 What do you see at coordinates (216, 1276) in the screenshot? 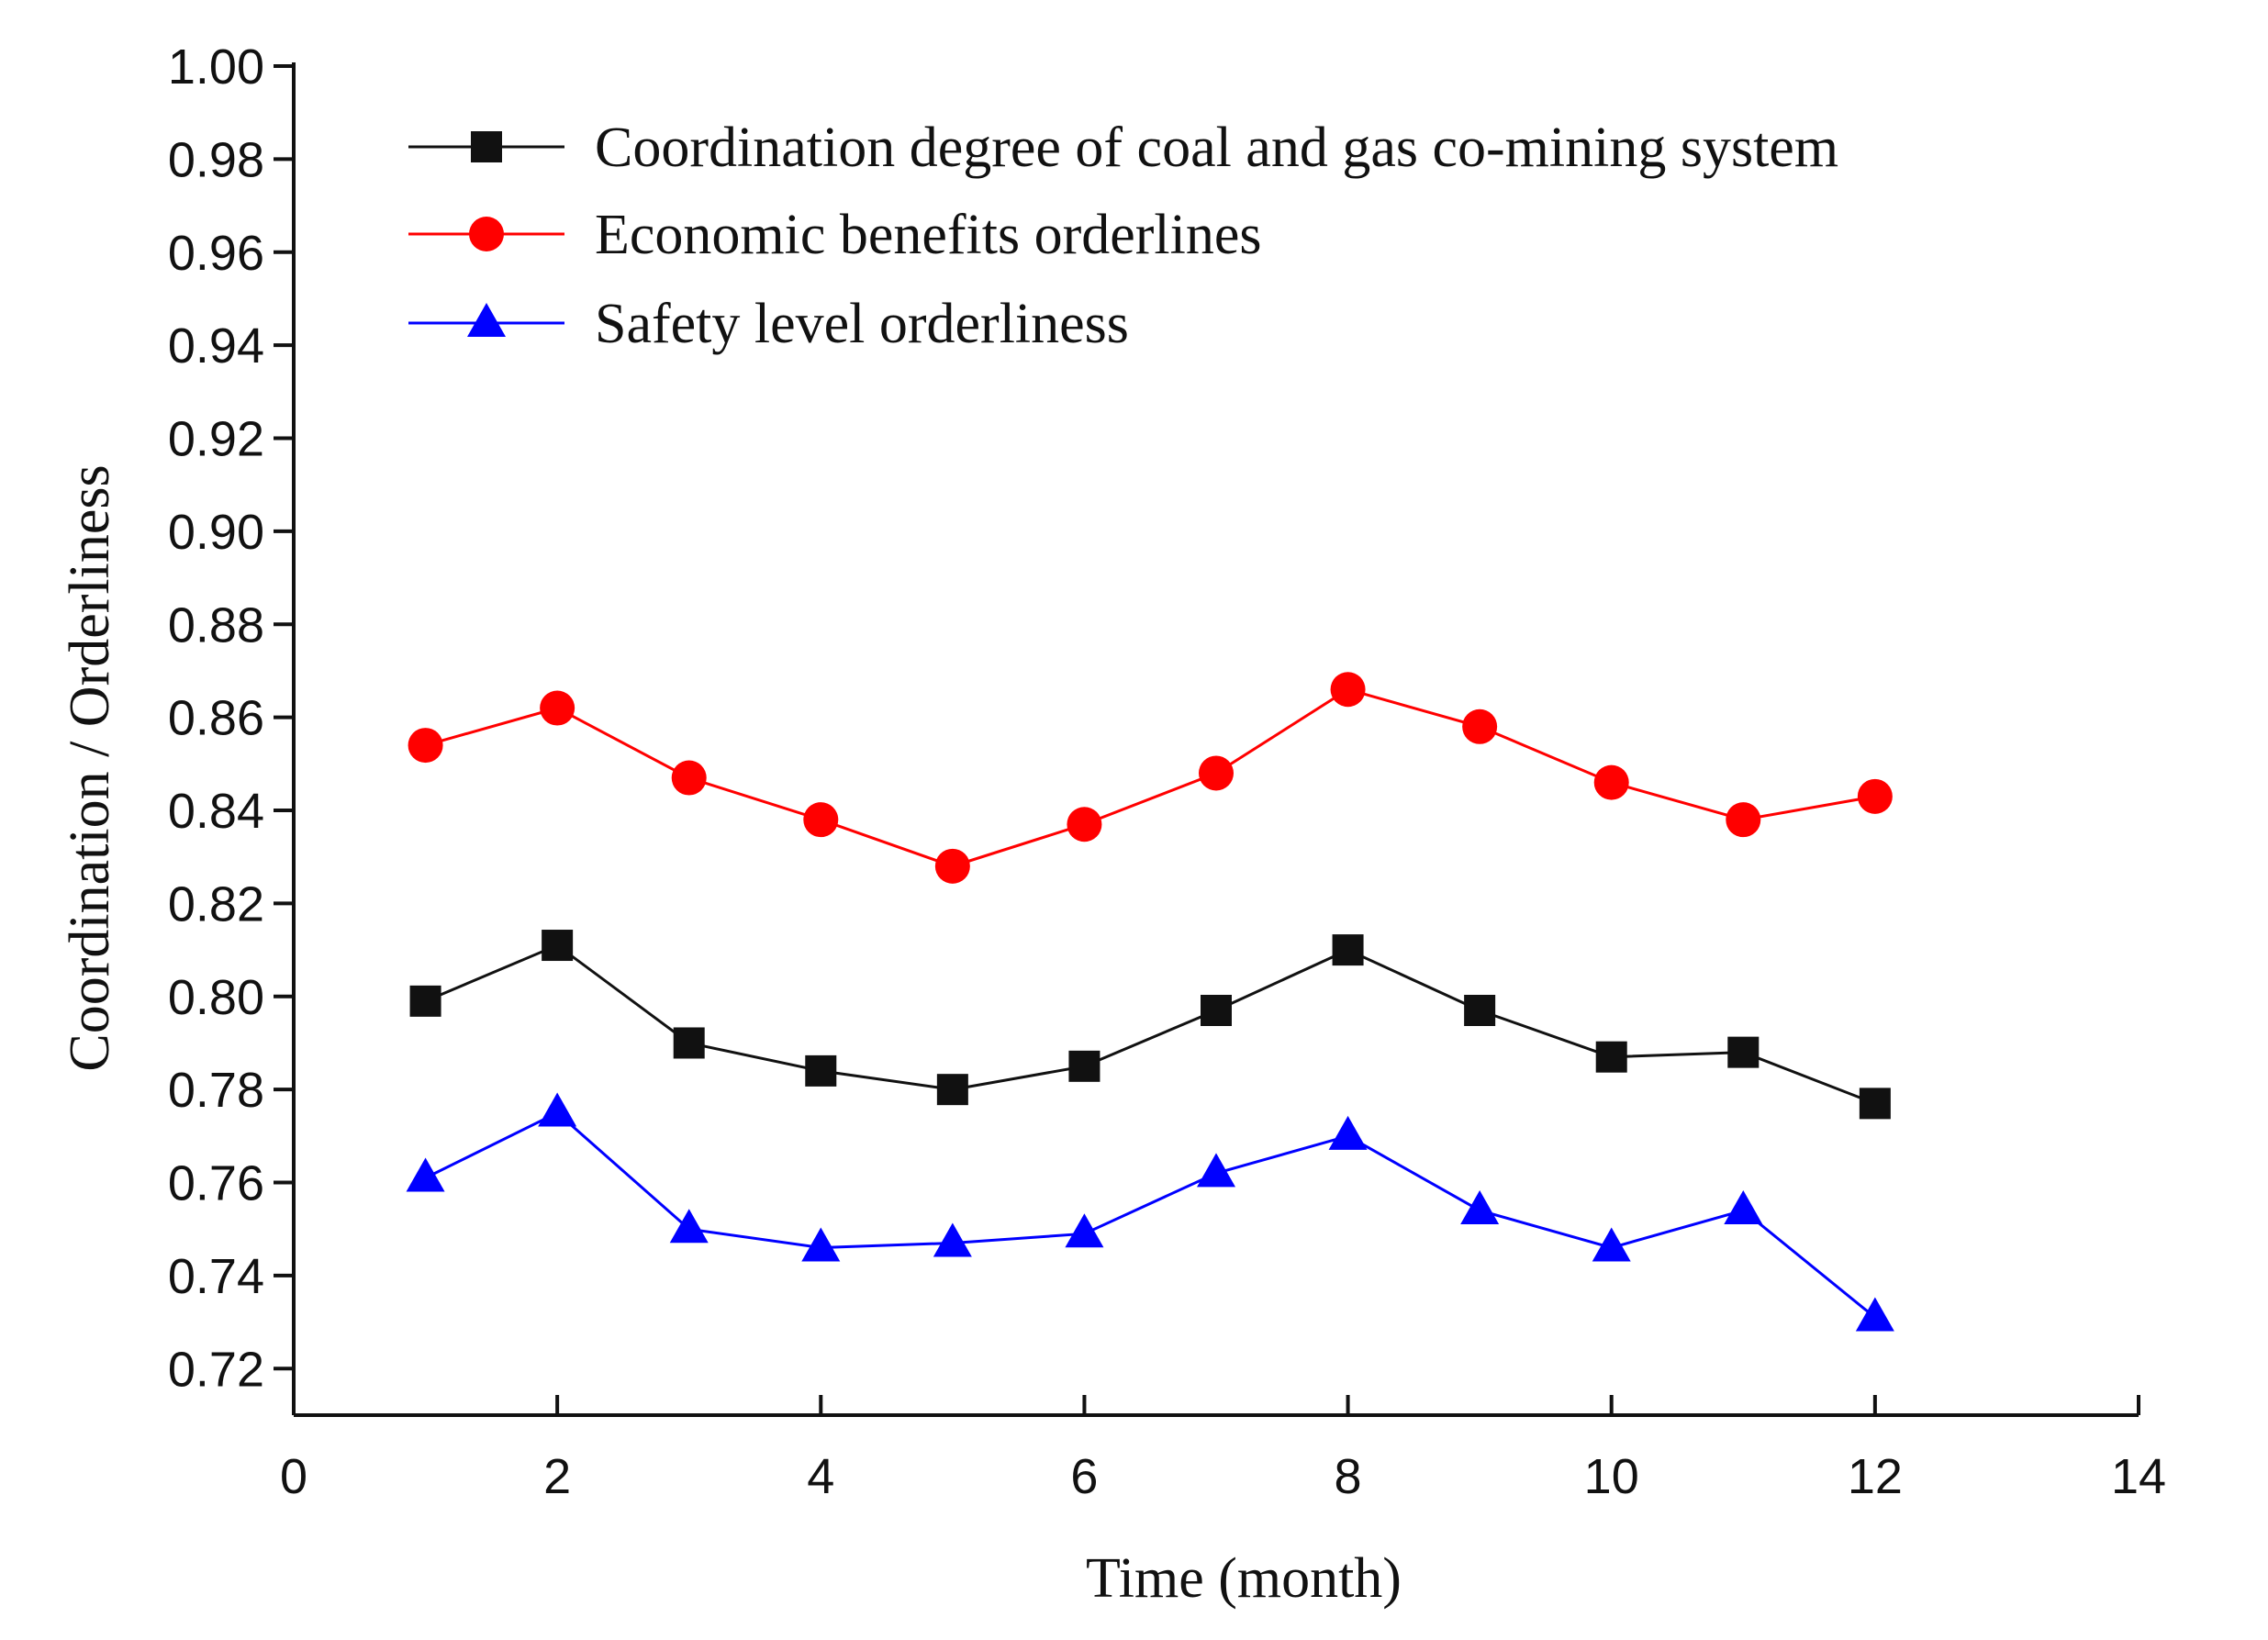
I see `y-tick-label: 0.74` at bounding box center [216, 1276].